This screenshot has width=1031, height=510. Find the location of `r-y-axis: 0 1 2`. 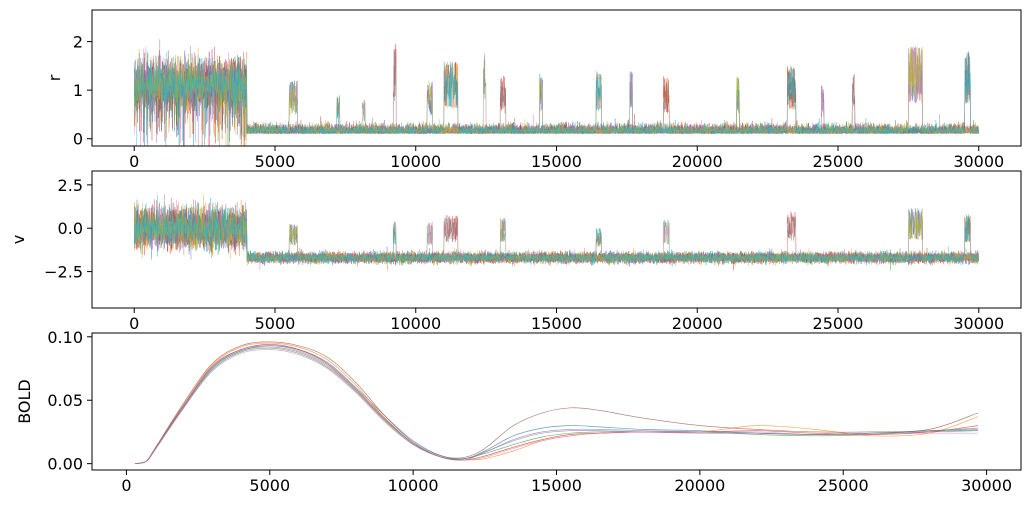

r-y-axis: 0 1 2 is located at coordinates (82, 91).